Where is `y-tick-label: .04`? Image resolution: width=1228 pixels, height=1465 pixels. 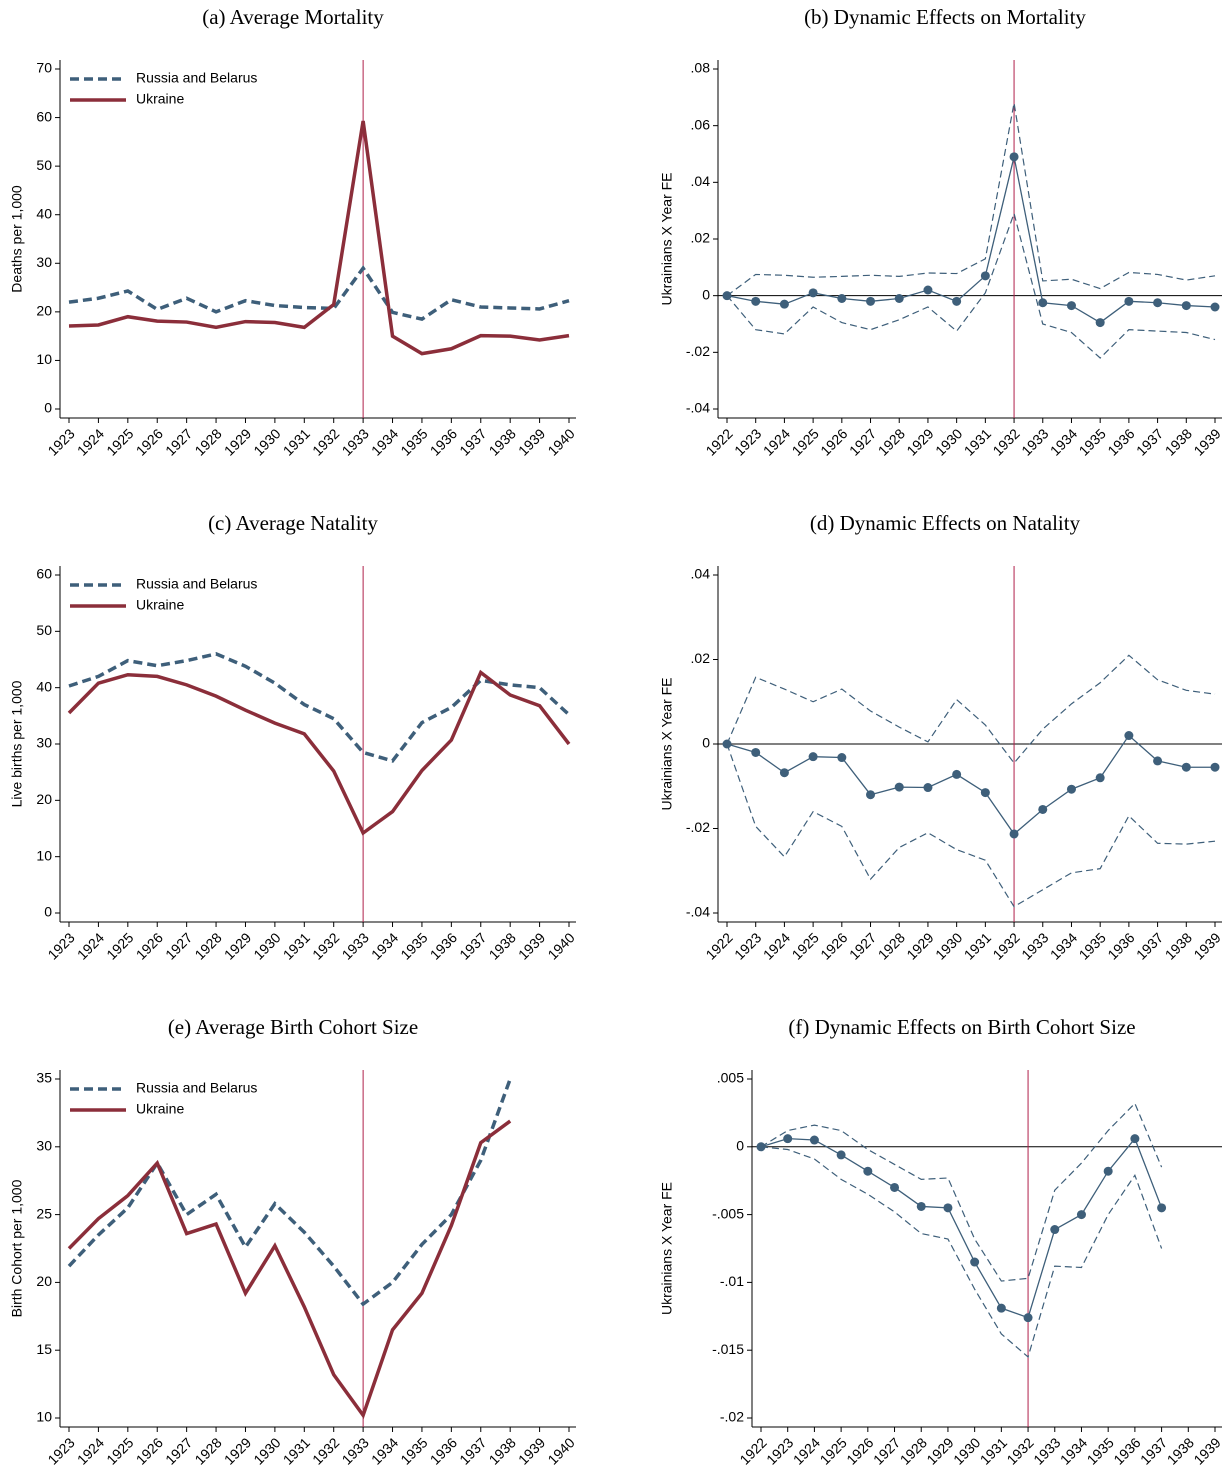
y-tick-label: .04 is located at coordinates (701, 181).